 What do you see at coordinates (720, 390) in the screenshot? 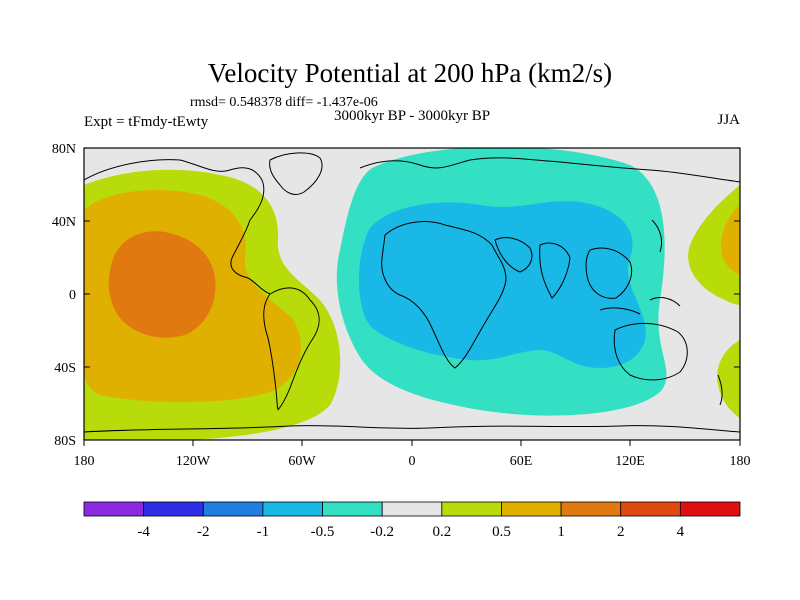
I see `coast-new-zealand` at bounding box center [720, 390].